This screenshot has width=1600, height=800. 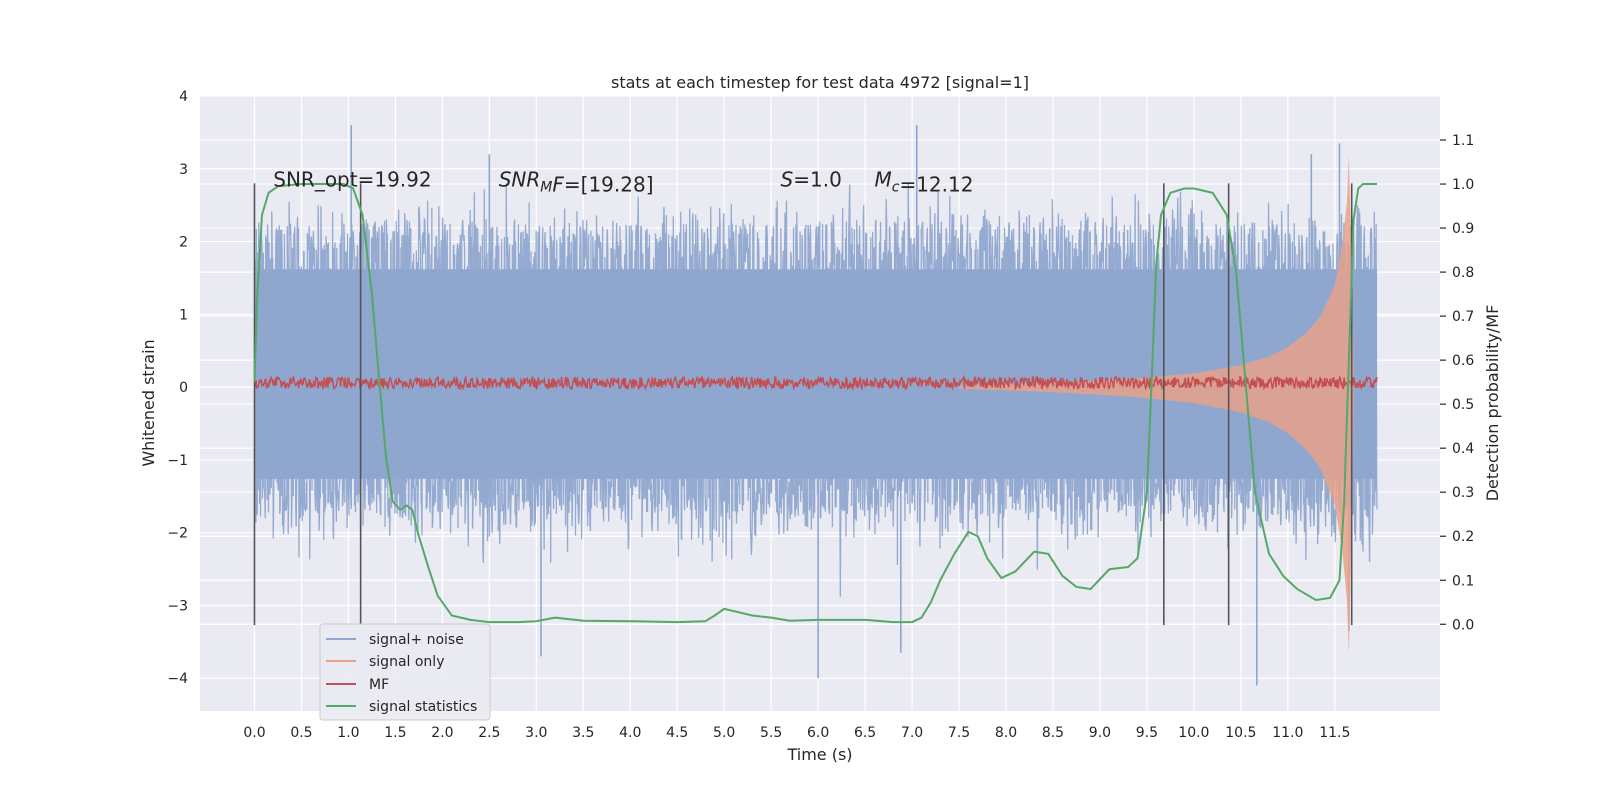 What do you see at coordinates (379, 685) in the screenshot?
I see `legend-label-mf: MF` at bounding box center [379, 685].